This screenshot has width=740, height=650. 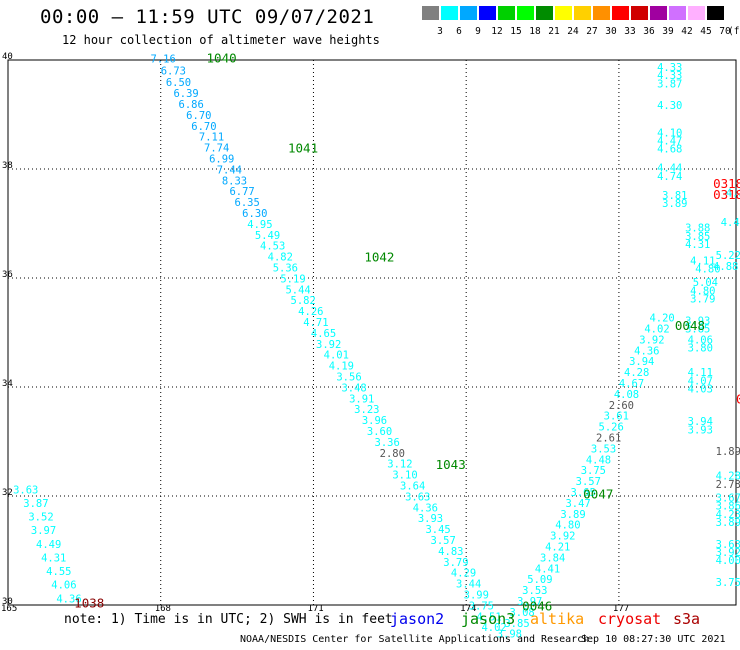 I want to click on map-title: 00:00 – 11:59 UTC 09/07/2021, so click(x=207, y=17).